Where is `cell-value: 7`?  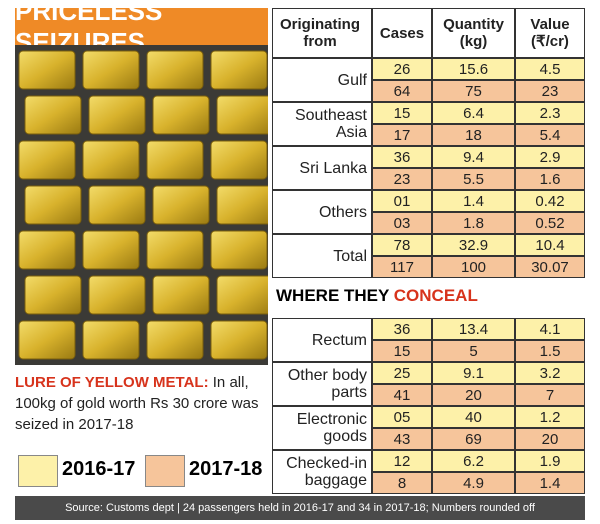
cell-value: 7 is located at coordinates (550, 395).